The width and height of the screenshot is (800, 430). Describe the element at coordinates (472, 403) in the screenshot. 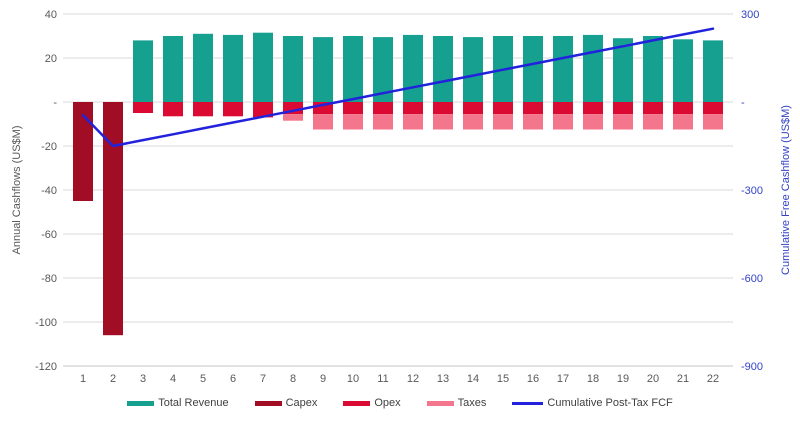

I see `legend-label: Taxes` at that location.